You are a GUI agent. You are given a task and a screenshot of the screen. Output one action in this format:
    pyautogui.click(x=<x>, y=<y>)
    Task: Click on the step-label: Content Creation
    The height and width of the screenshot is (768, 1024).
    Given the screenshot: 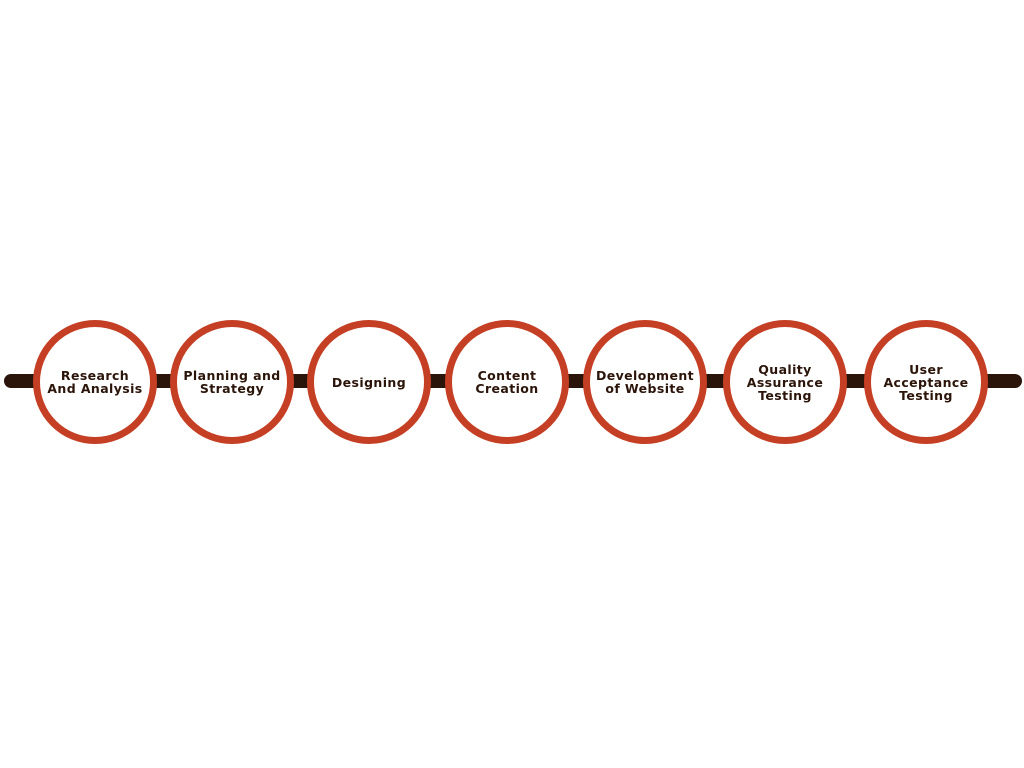 What is the action you would take?
    pyautogui.click(x=507, y=382)
    